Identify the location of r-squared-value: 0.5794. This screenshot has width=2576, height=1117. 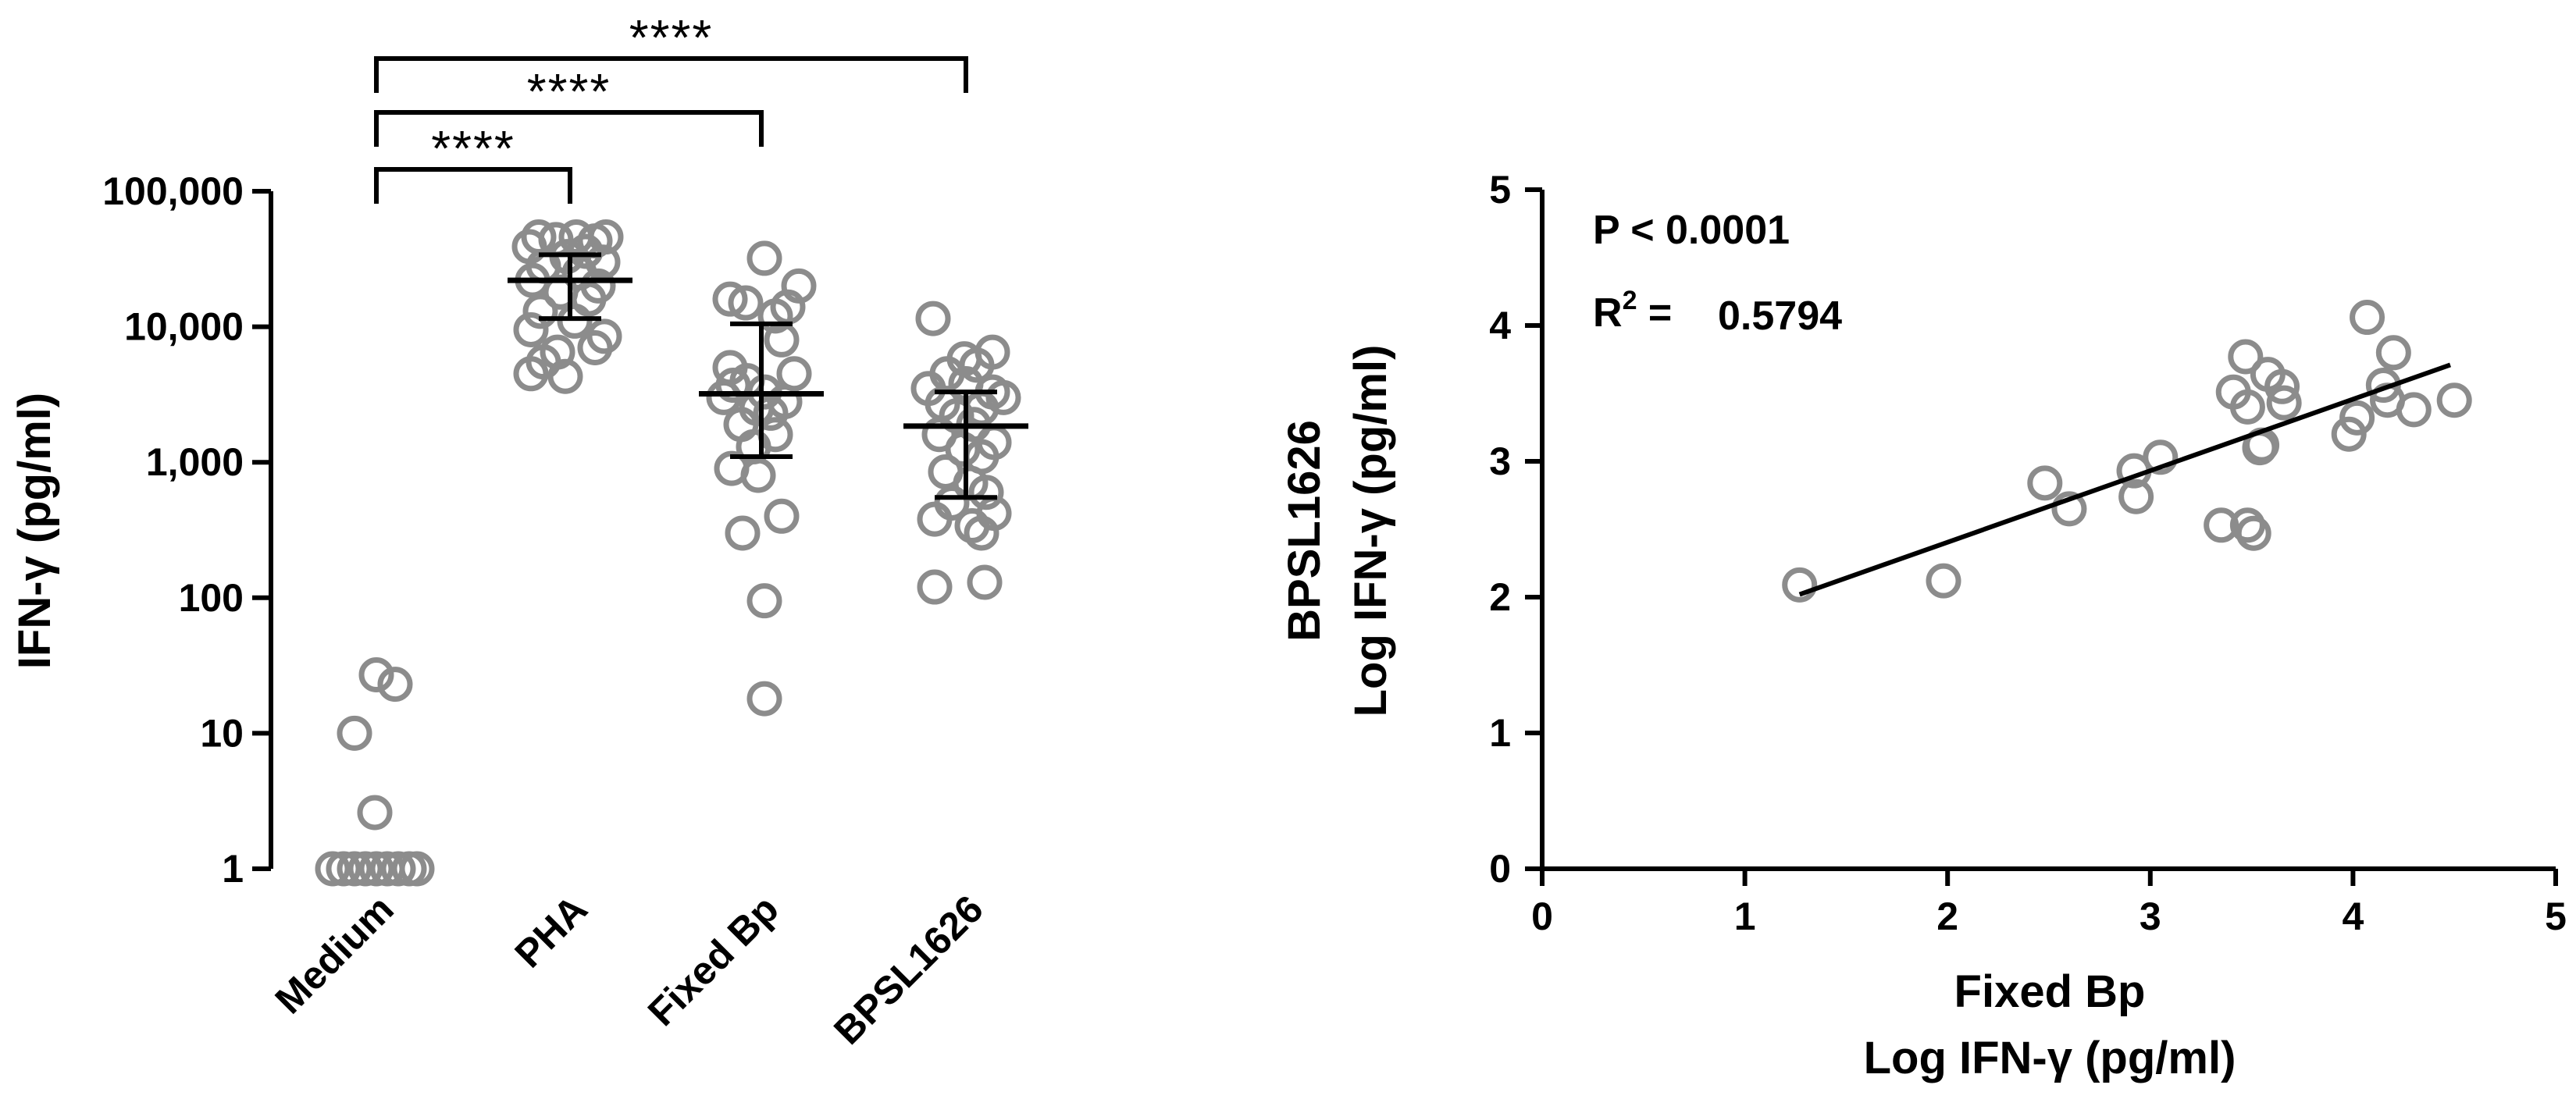
(1780, 316).